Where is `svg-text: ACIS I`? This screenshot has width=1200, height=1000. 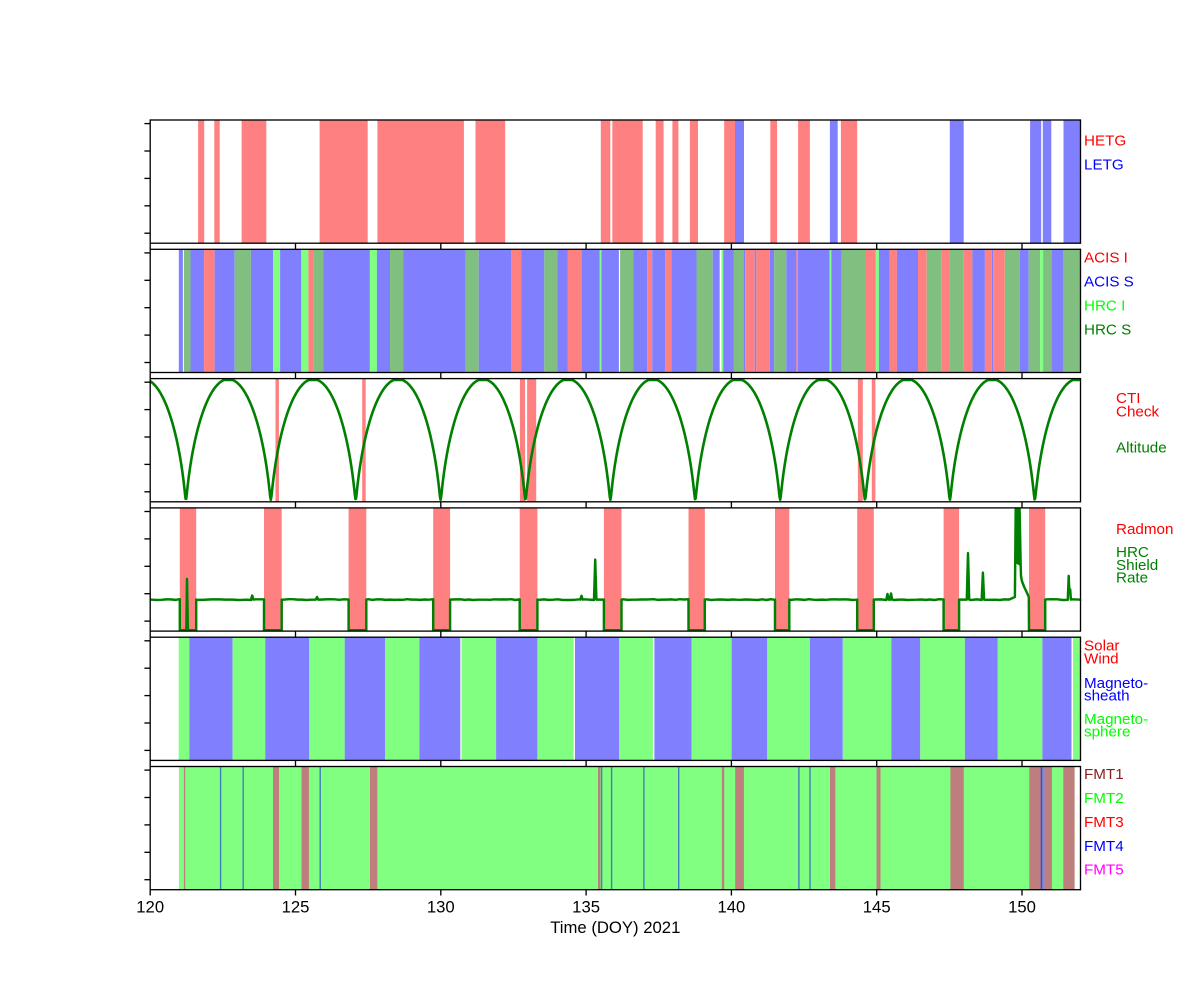
svg-text: ACIS I is located at coordinates (1106, 258).